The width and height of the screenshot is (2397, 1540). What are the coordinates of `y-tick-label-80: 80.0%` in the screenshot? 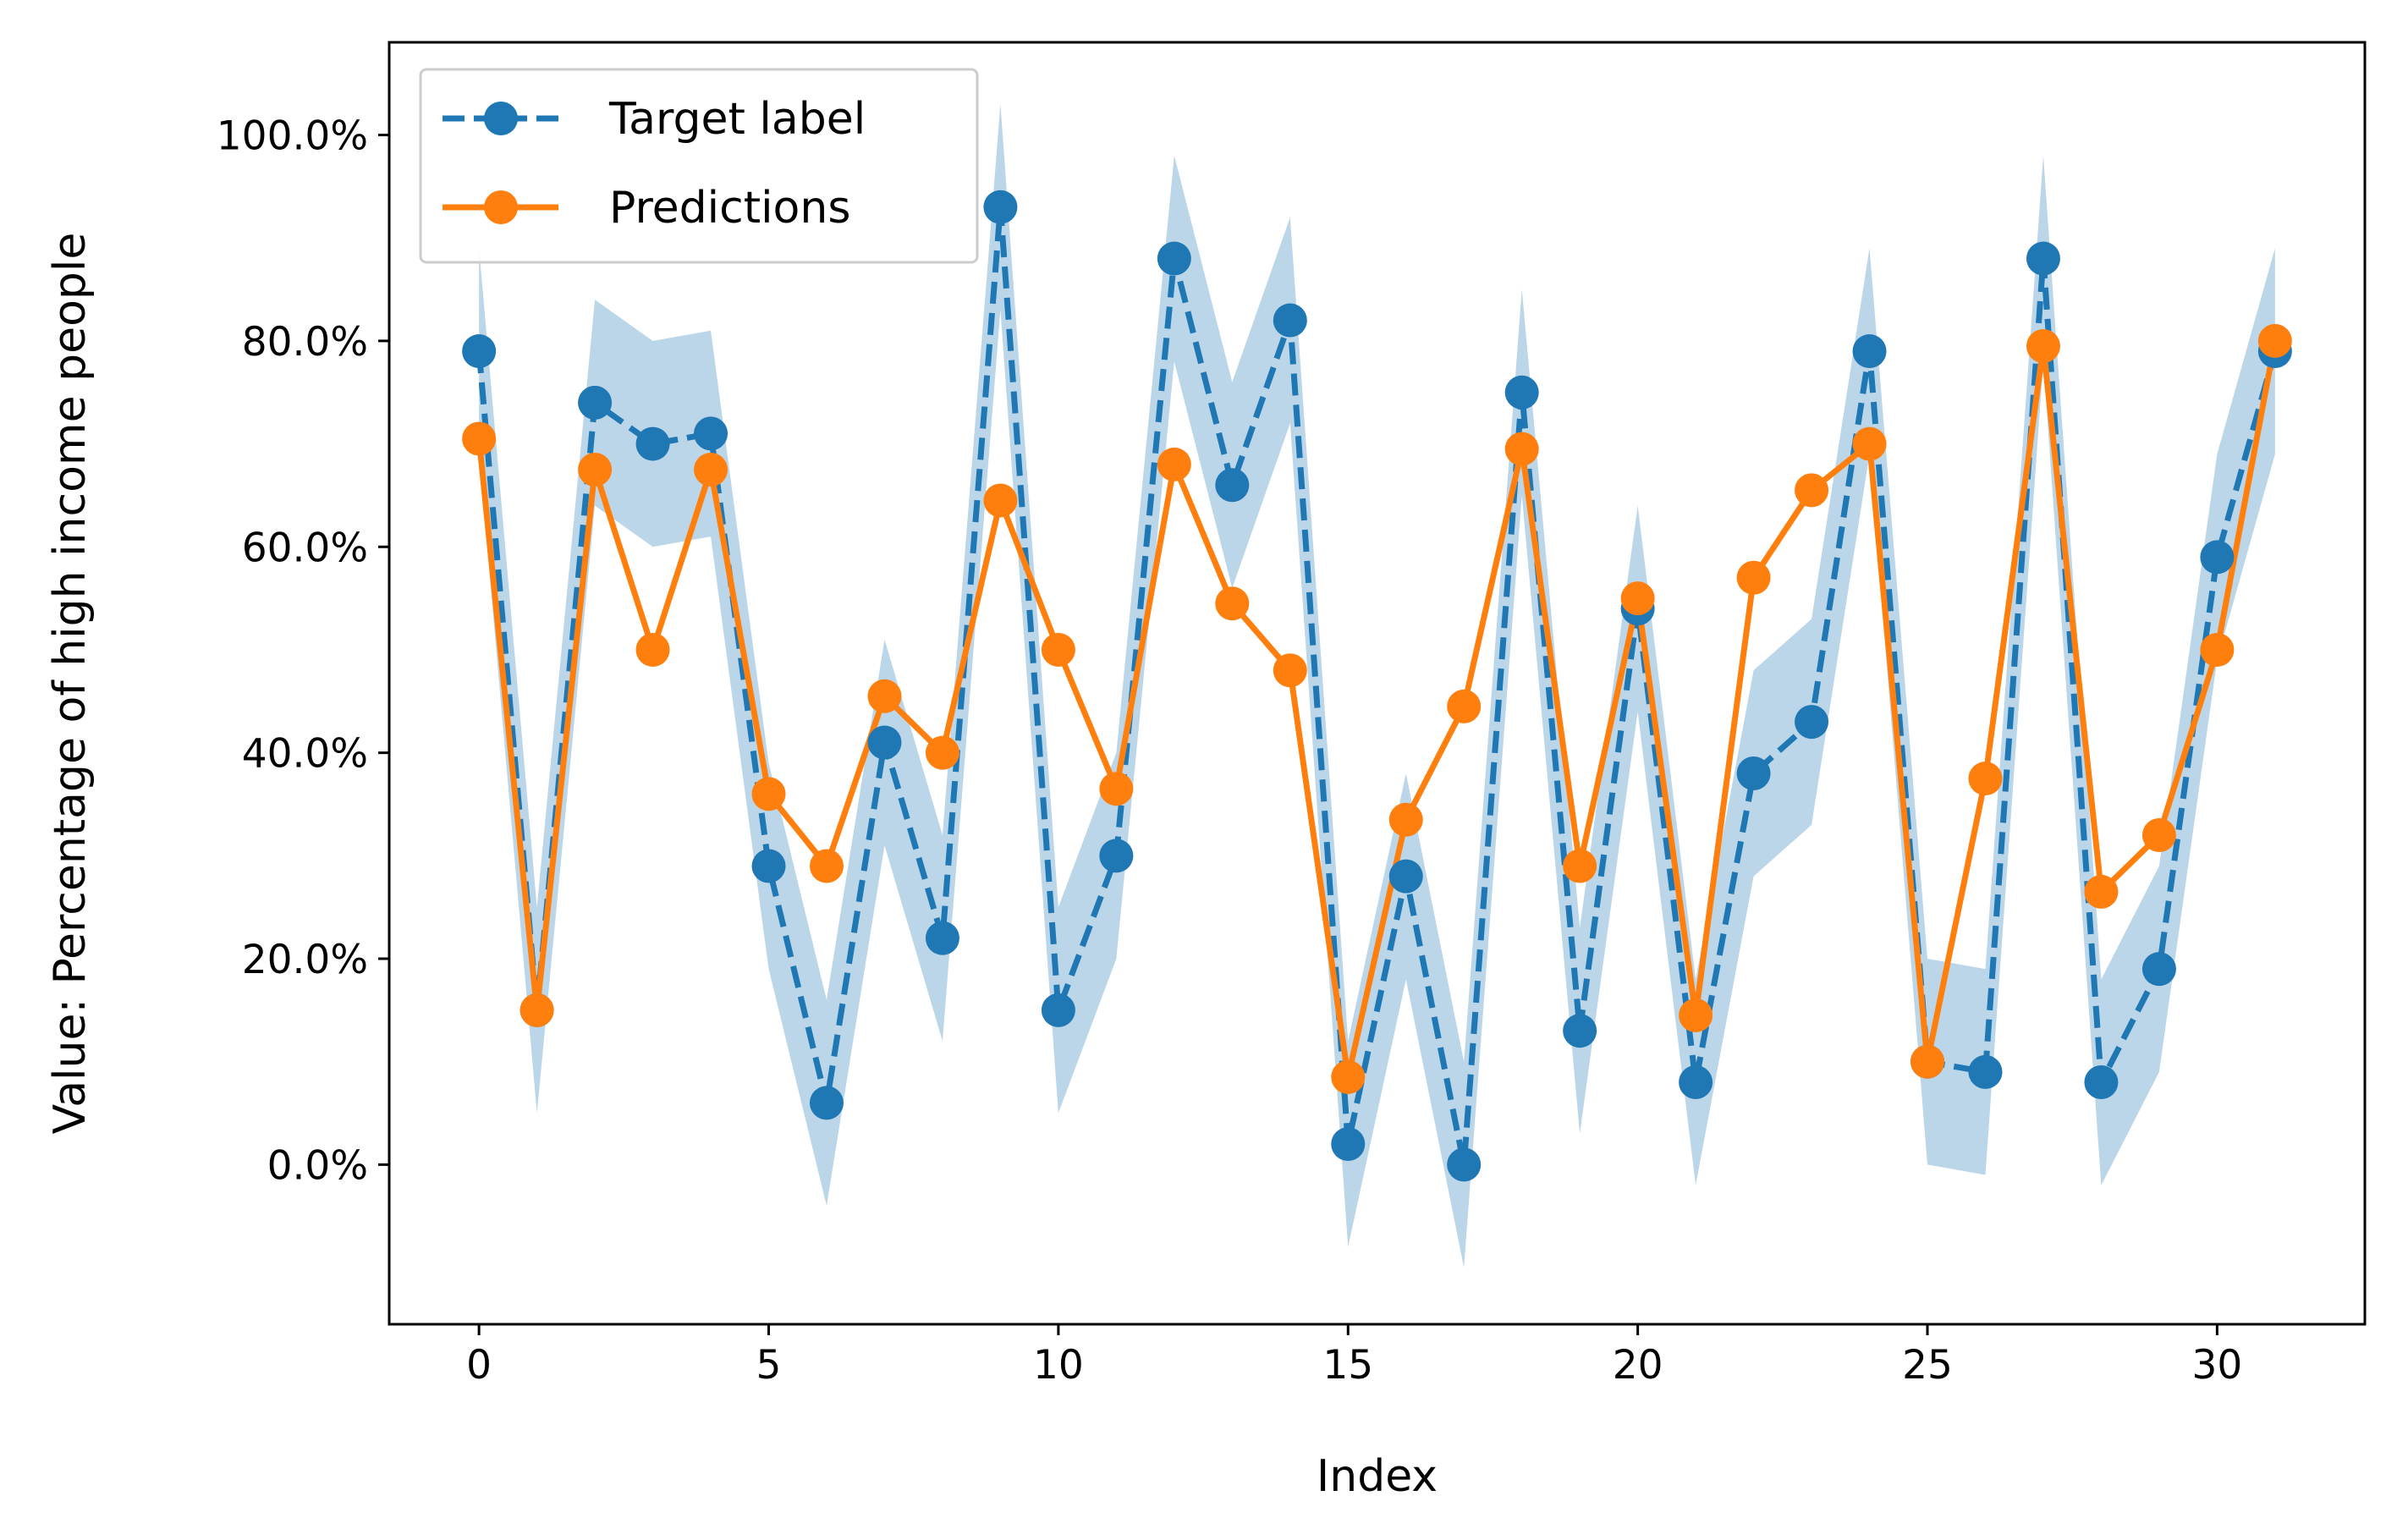 It's located at (305, 342).